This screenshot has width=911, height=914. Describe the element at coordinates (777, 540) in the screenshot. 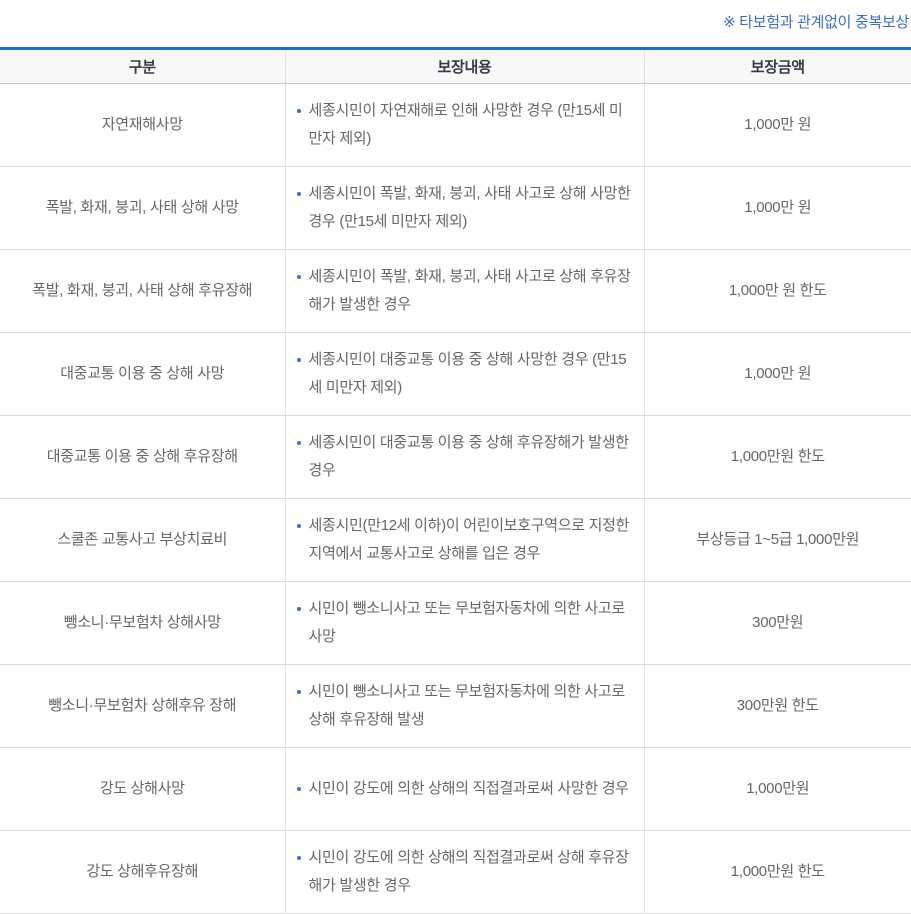

I see `coverage-amount-cell: 부상등급 1~5급 1,000만원` at that location.